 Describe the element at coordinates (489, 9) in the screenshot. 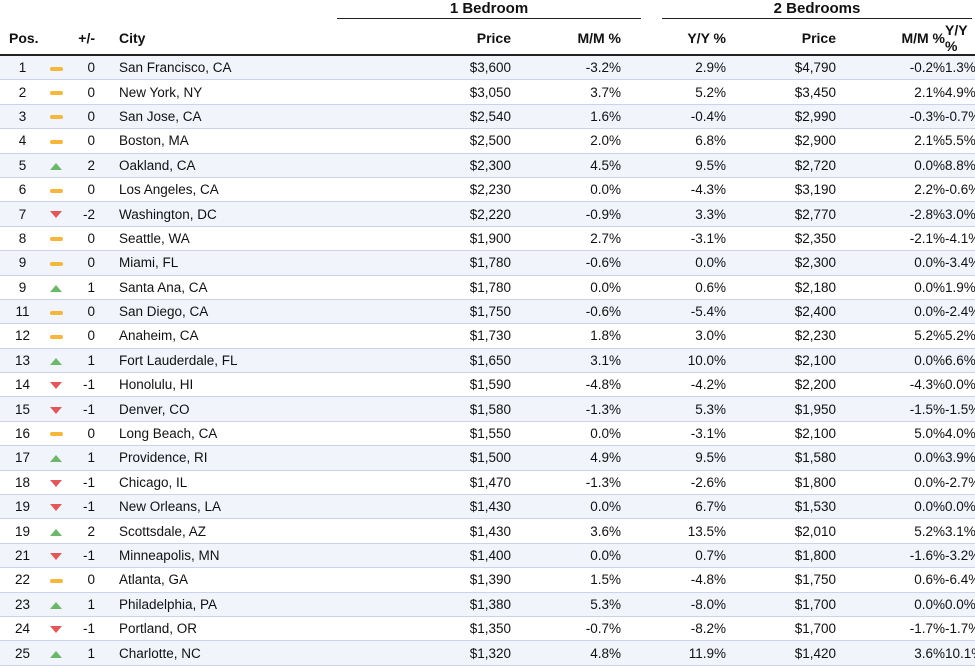

I see `group-header-1-bedroom: 1 Bedroom` at that location.